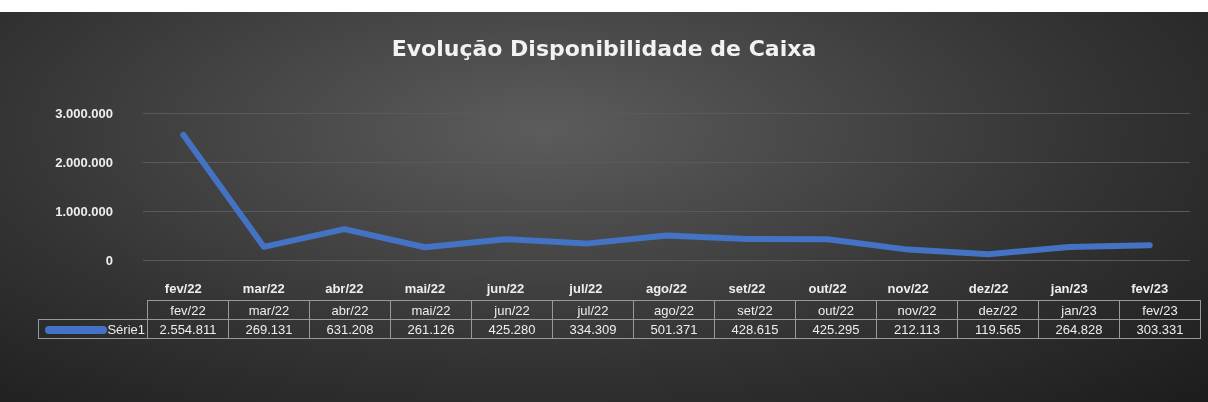  I want to click on legend-label: Série1, so click(126, 329).